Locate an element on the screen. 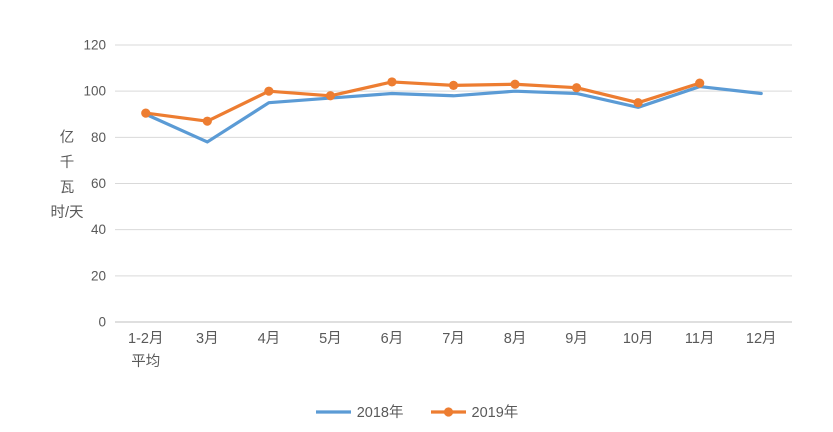 The image size is (833, 432). x-tick-label: 4月 is located at coordinates (269, 339).